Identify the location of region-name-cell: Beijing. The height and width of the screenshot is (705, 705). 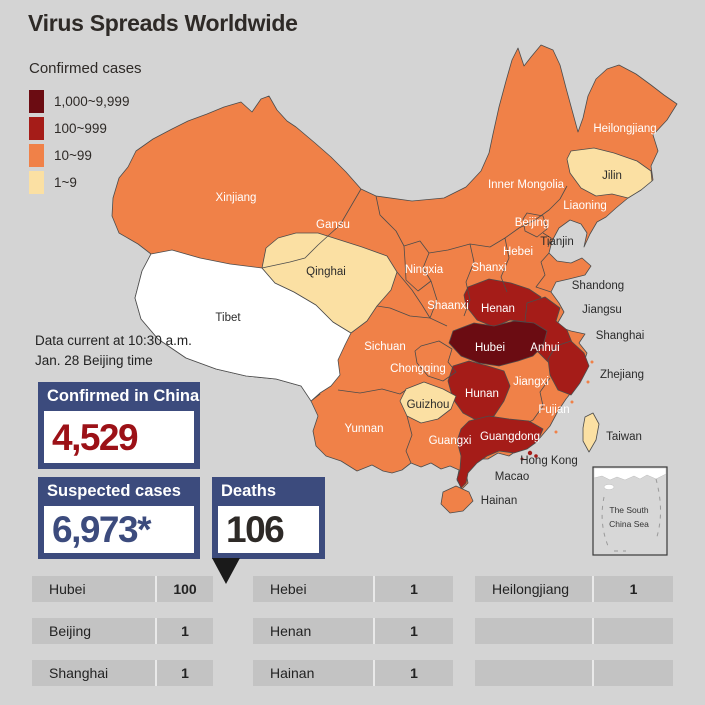
(70, 631).